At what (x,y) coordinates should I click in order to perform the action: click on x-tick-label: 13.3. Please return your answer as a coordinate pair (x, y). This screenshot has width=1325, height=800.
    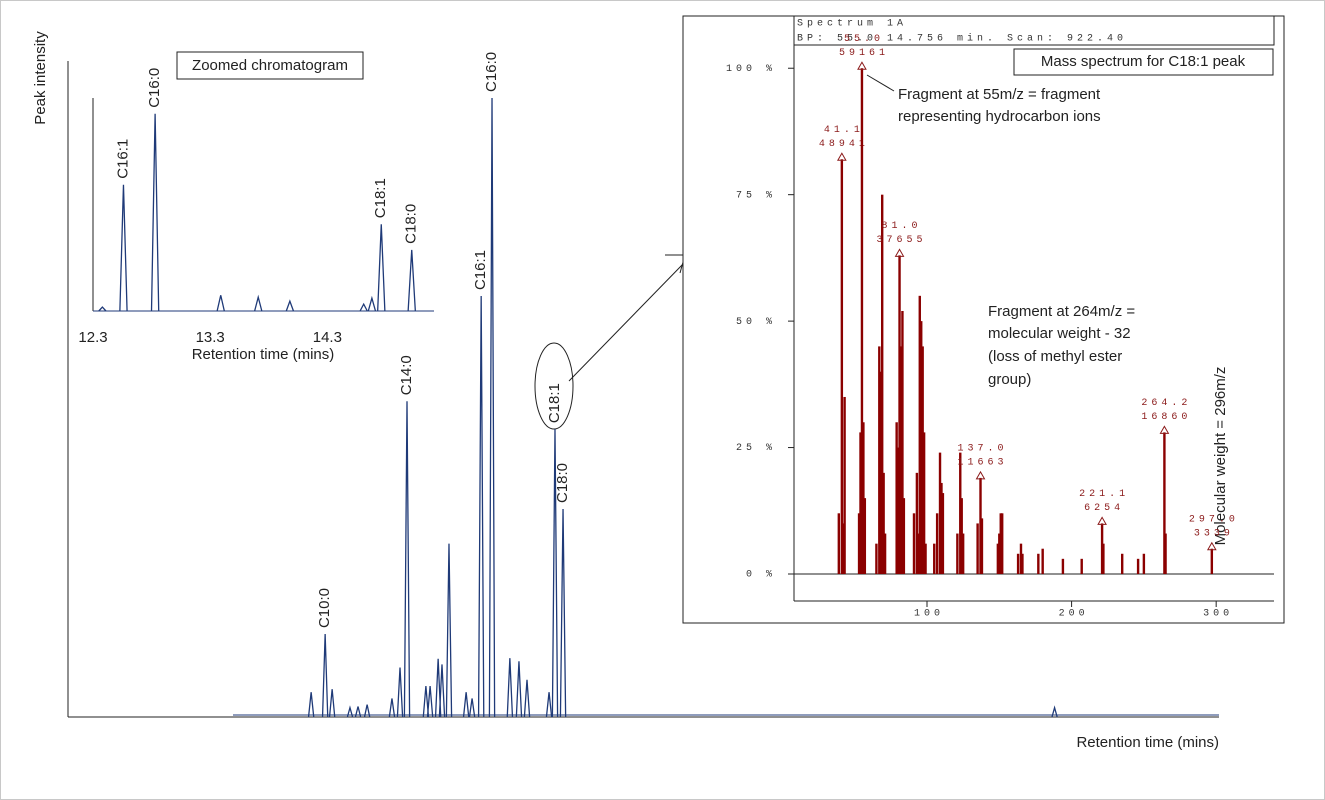
    Looking at the image, I should click on (210, 337).